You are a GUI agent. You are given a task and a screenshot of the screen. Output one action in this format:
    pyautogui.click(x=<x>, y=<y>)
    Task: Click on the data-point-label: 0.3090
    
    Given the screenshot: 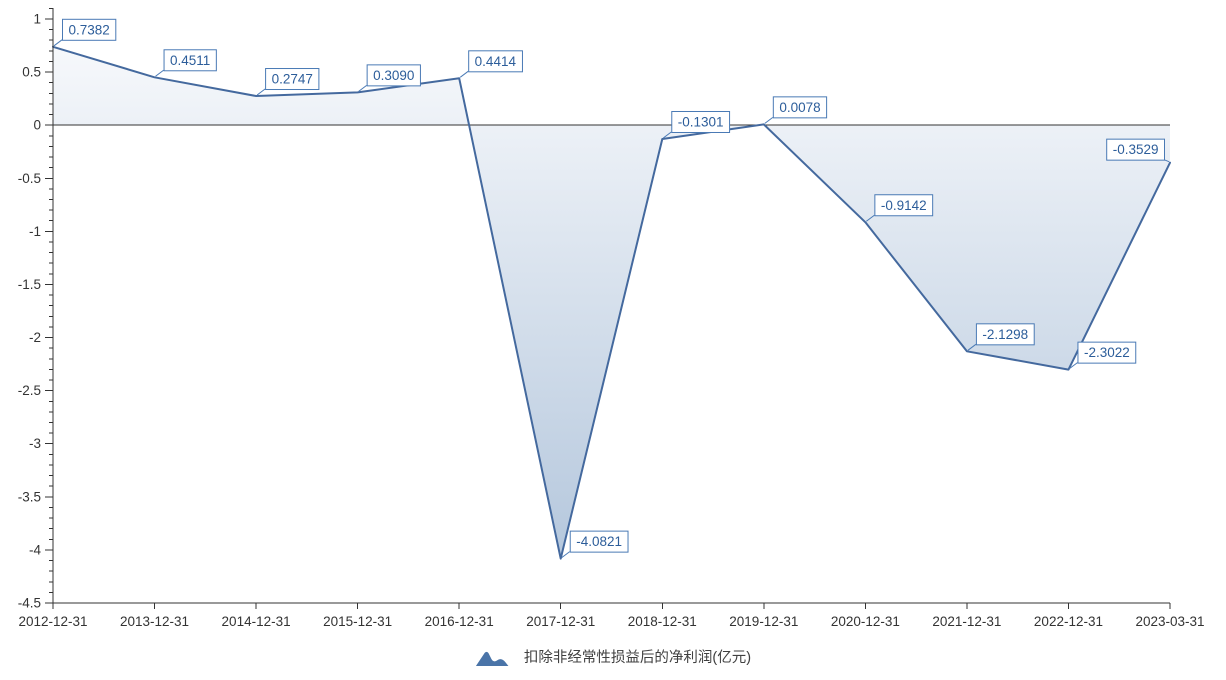 What is the action you would take?
    pyautogui.click(x=393, y=75)
    